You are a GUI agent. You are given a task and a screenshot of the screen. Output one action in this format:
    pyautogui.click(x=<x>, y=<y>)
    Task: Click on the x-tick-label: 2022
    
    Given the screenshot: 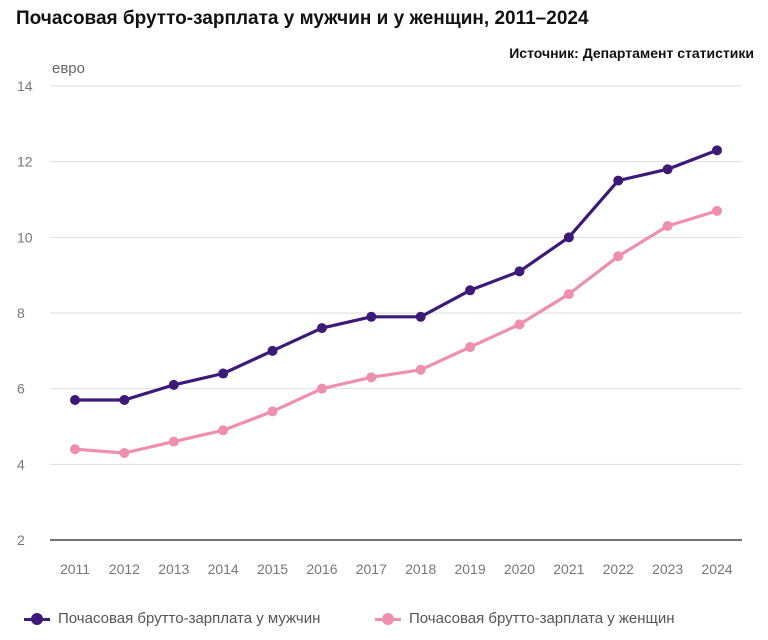 What is the action you would take?
    pyautogui.click(x=618, y=569)
    